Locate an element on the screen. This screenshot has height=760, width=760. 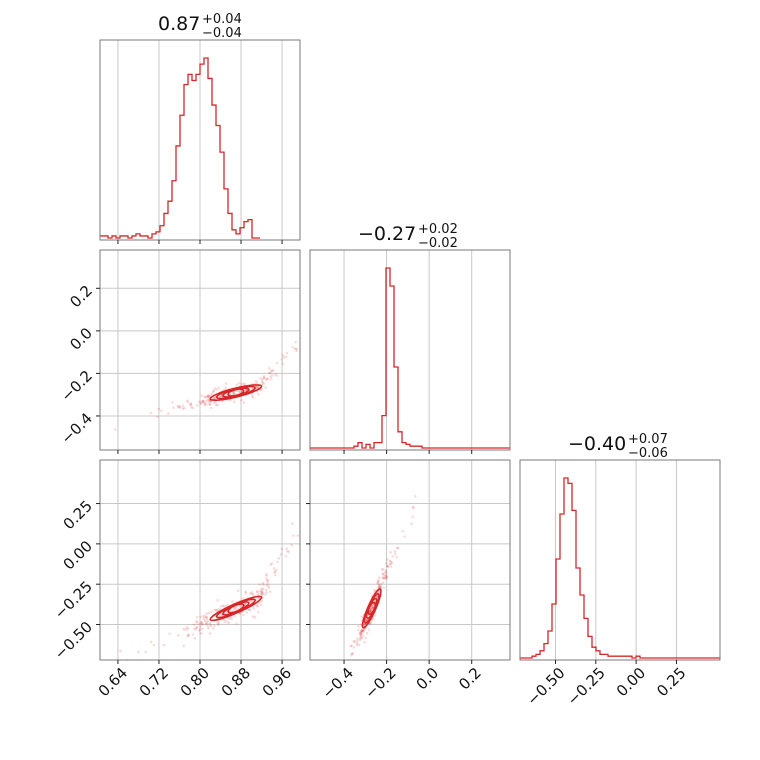
svg-text: −0.06 is located at coordinates (648, 453).